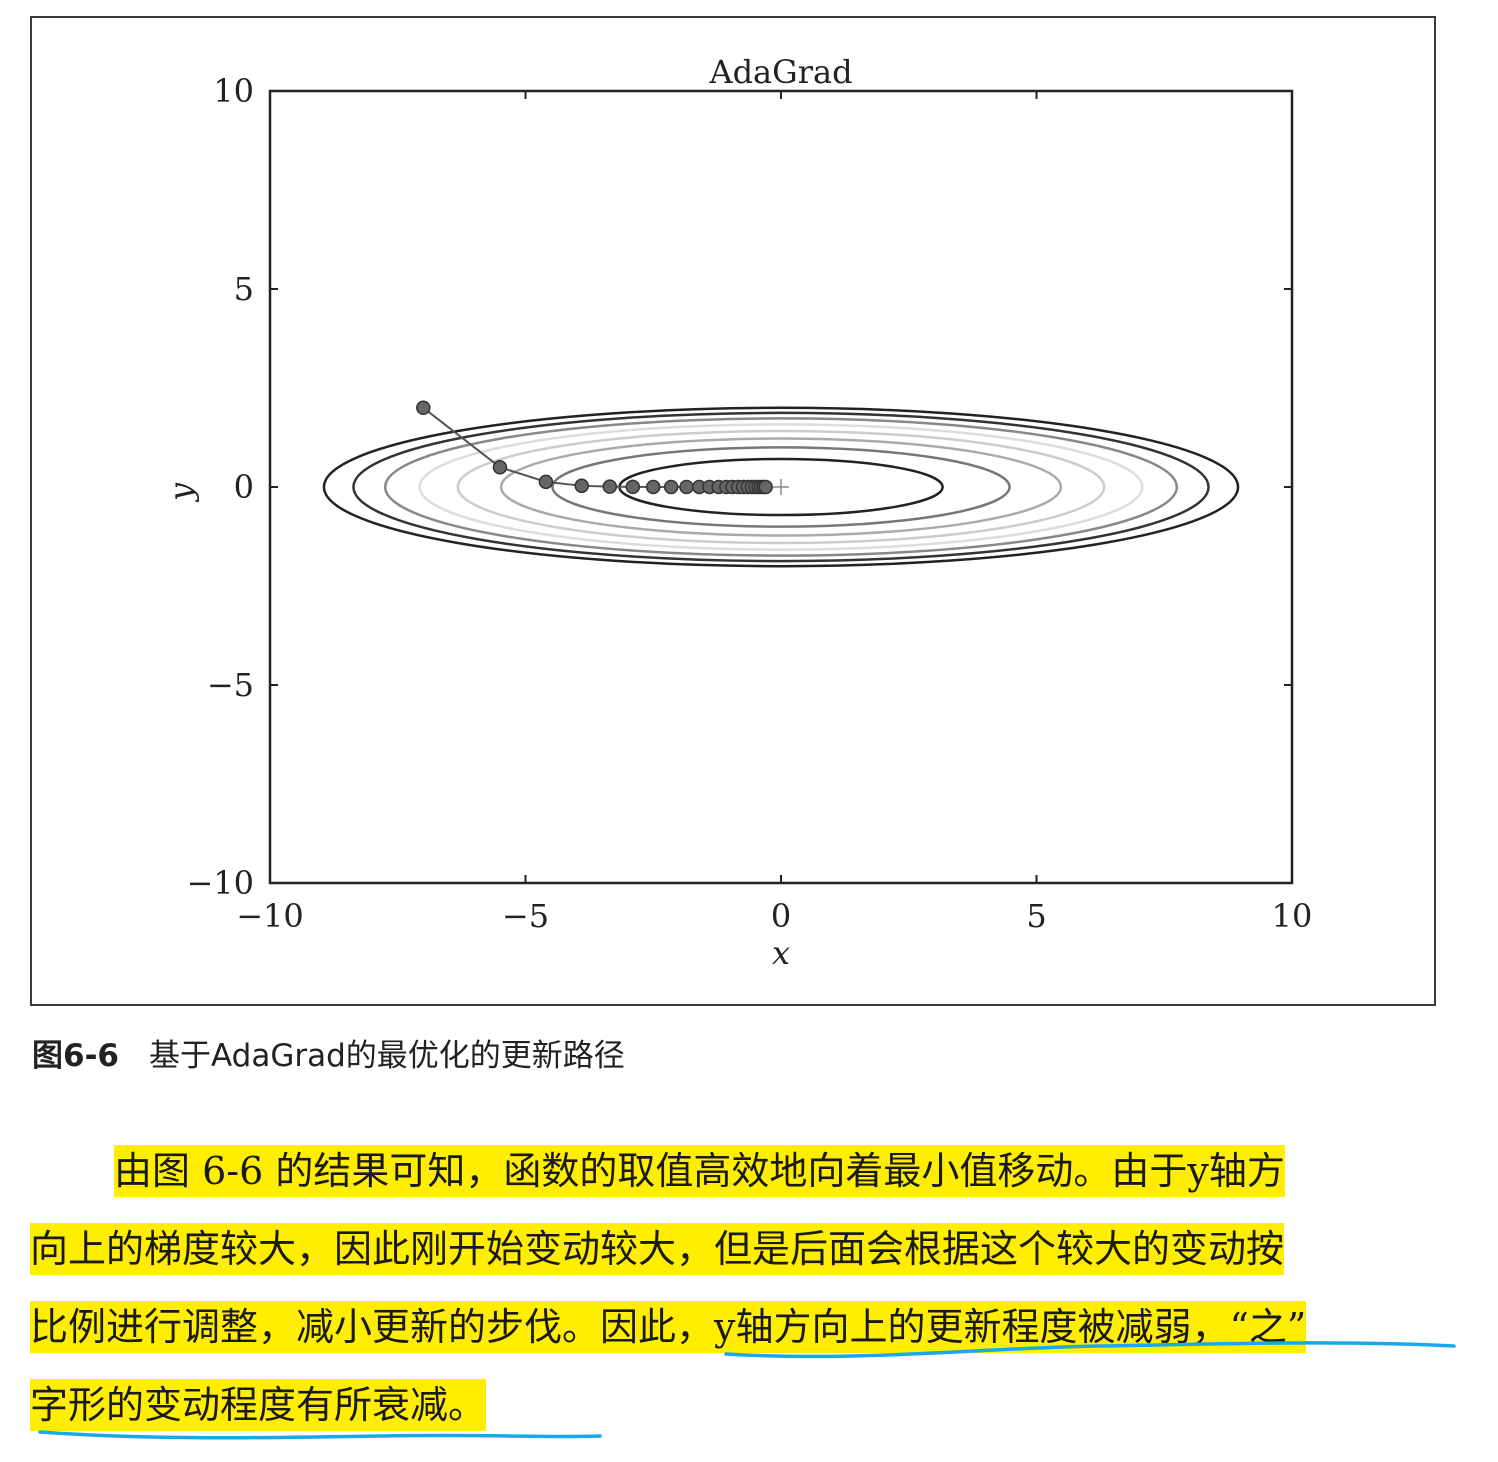  Describe the element at coordinates (230, 685) in the screenshot. I see `y-tick-label: −5` at that location.